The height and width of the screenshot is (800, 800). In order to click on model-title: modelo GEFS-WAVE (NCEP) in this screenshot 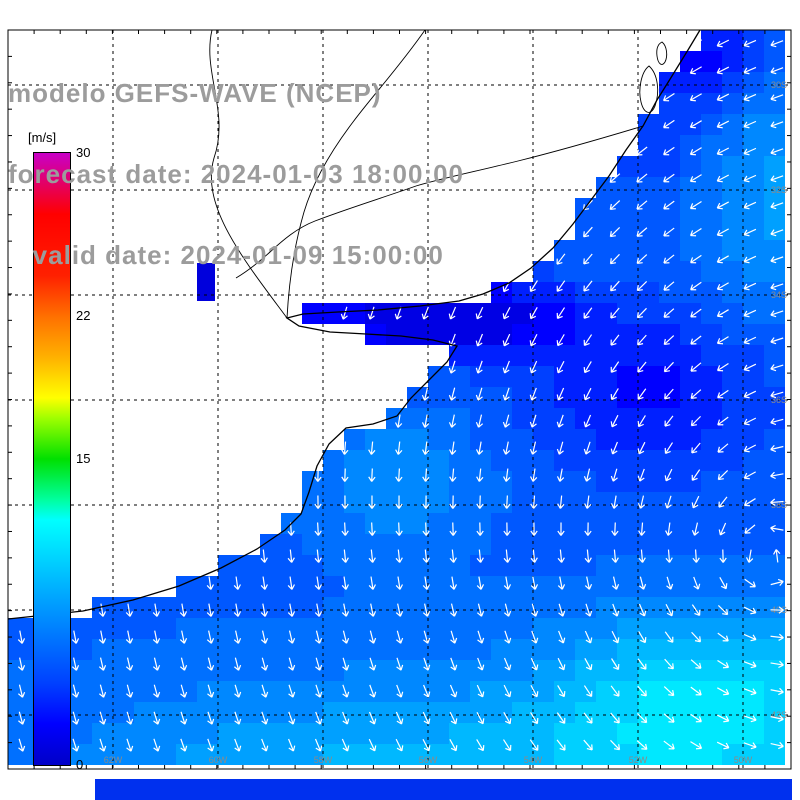, I will do `click(195, 93)`.